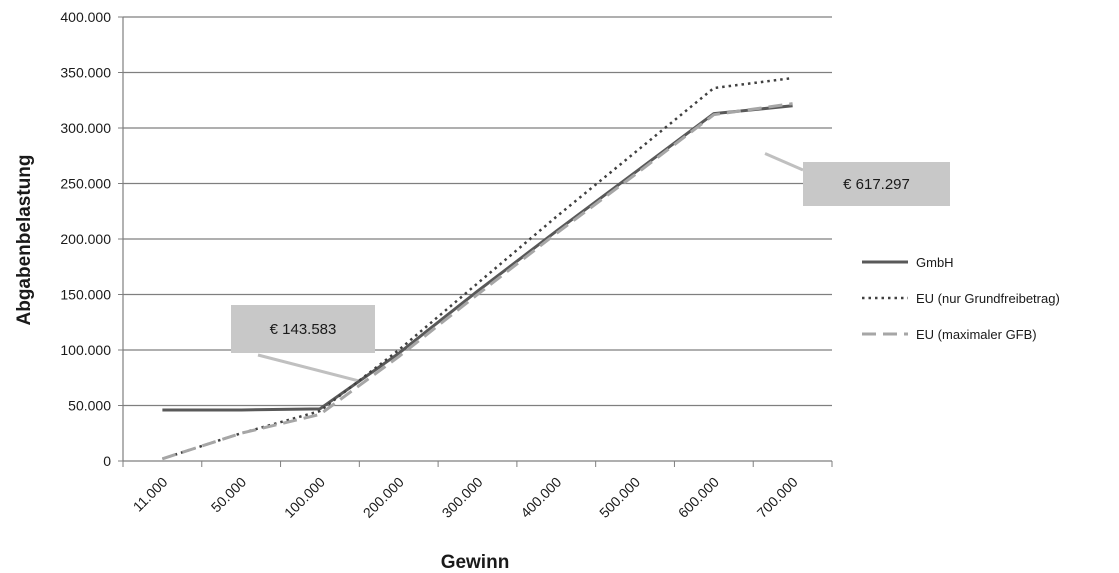 This screenshot has width=1119, height=573. Describe the element at coordinates (304, 497) in the screenshot. I see `x-tick-label: 100.000` at that location.